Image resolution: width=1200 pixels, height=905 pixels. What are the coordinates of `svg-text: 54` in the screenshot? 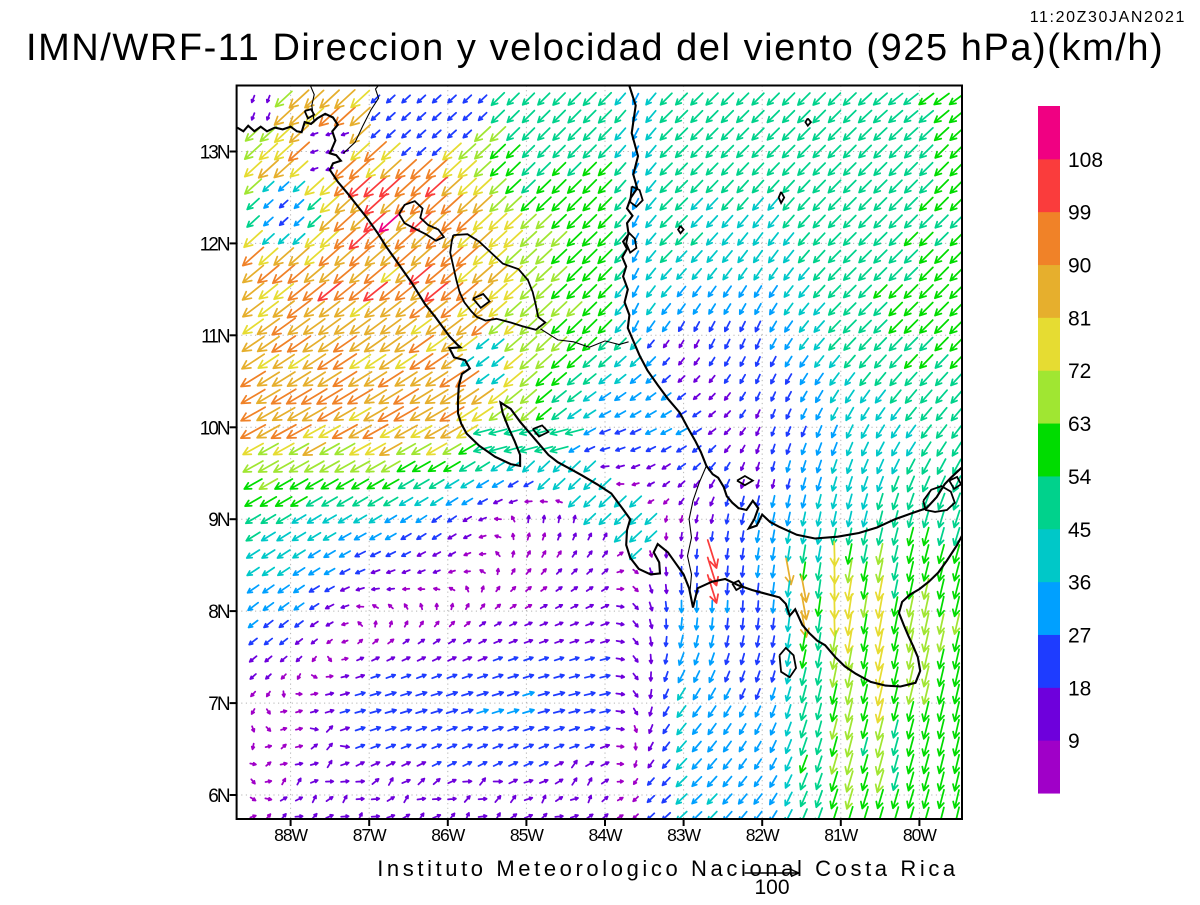 It's located at (1080, 477).